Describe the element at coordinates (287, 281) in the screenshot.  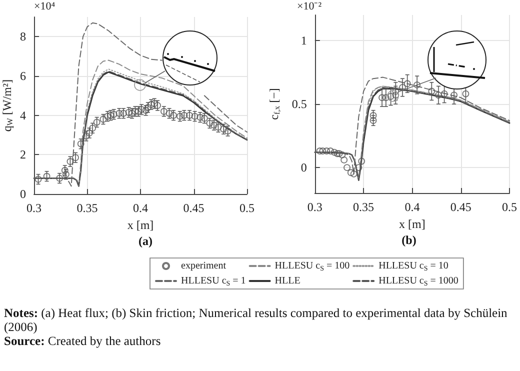
I see `legend-label: HLLE` at that location.